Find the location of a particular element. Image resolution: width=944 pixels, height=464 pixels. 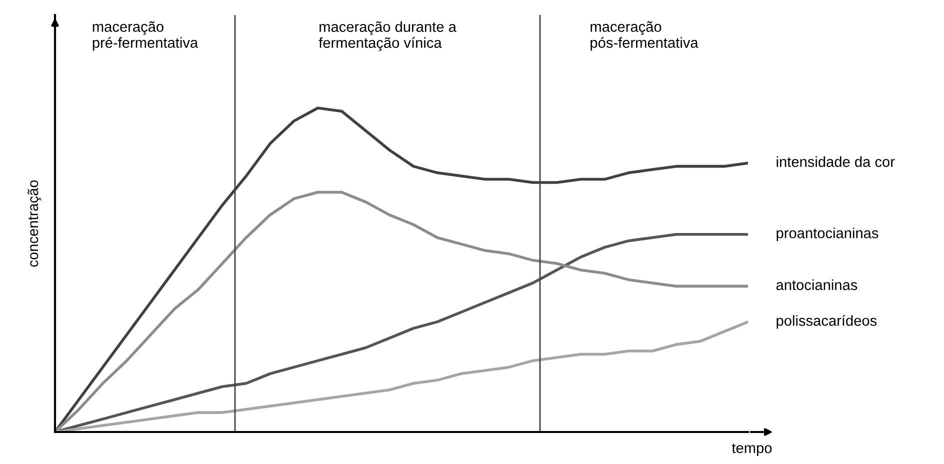

x-axis-title: tempo is located at coordinates (752, 450).